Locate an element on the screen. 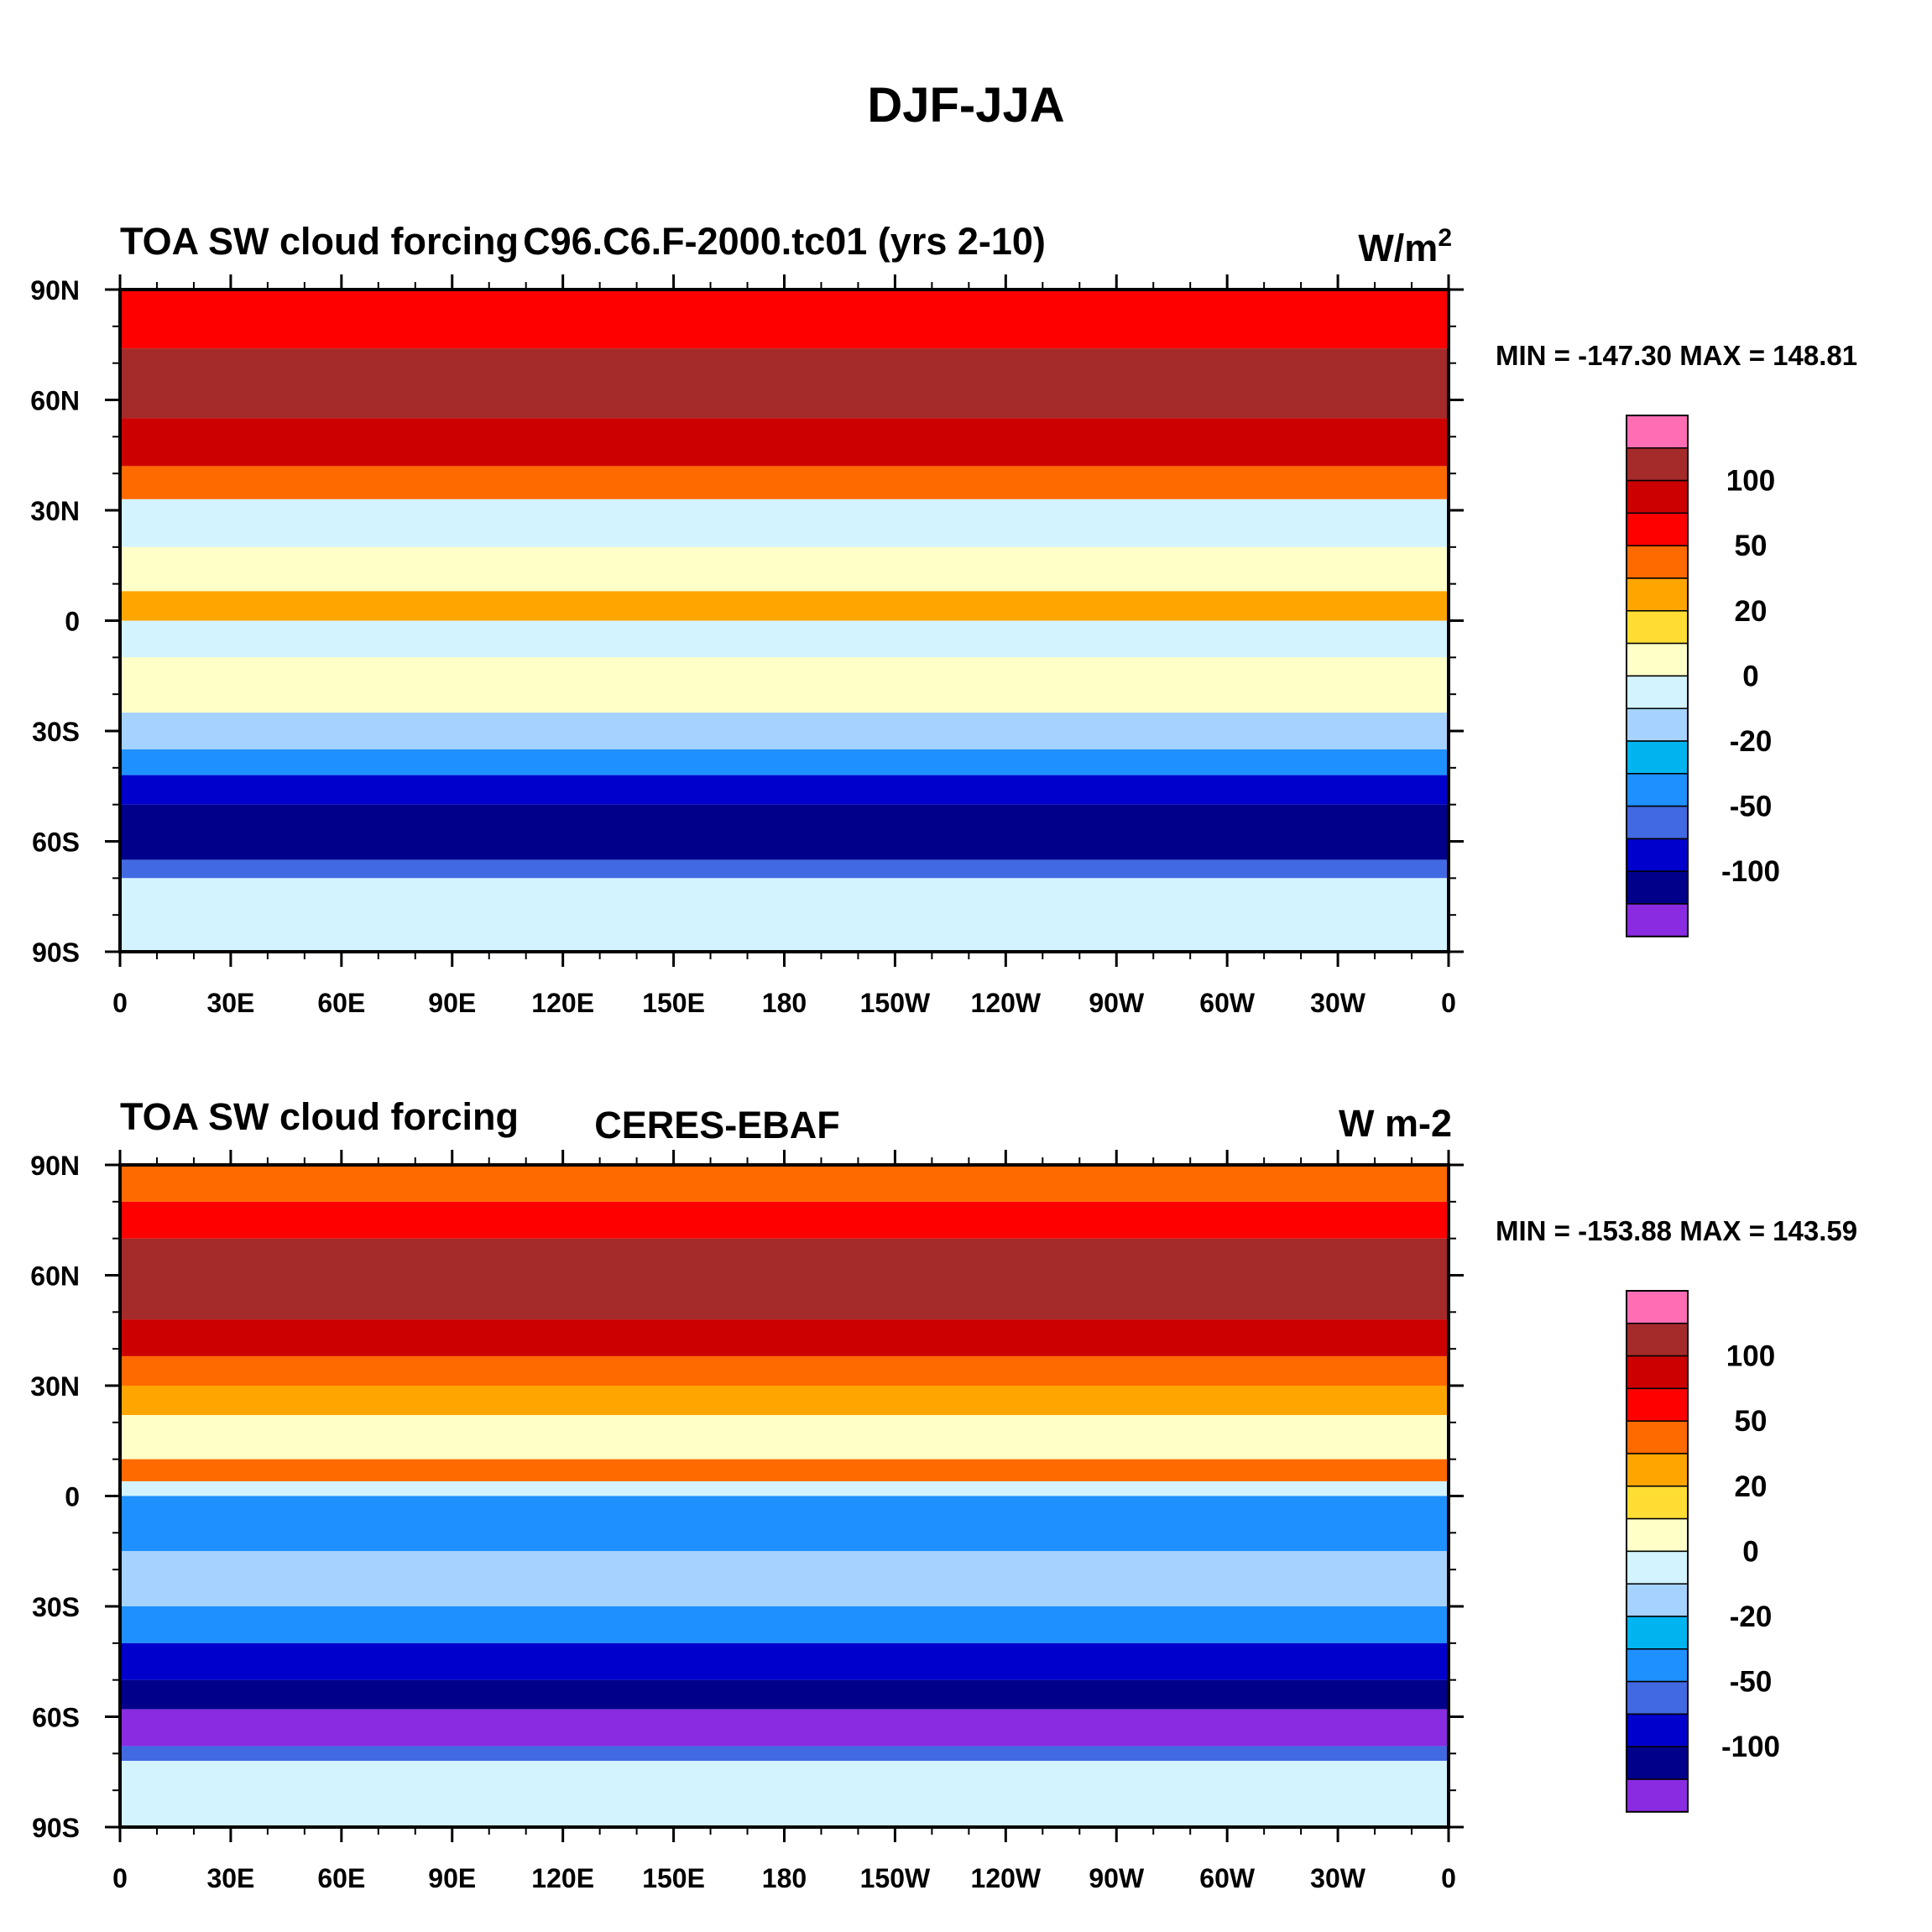 The image size is (1932, 1932). x-tick-label: 60W is located at coordinates (1227, 1878).